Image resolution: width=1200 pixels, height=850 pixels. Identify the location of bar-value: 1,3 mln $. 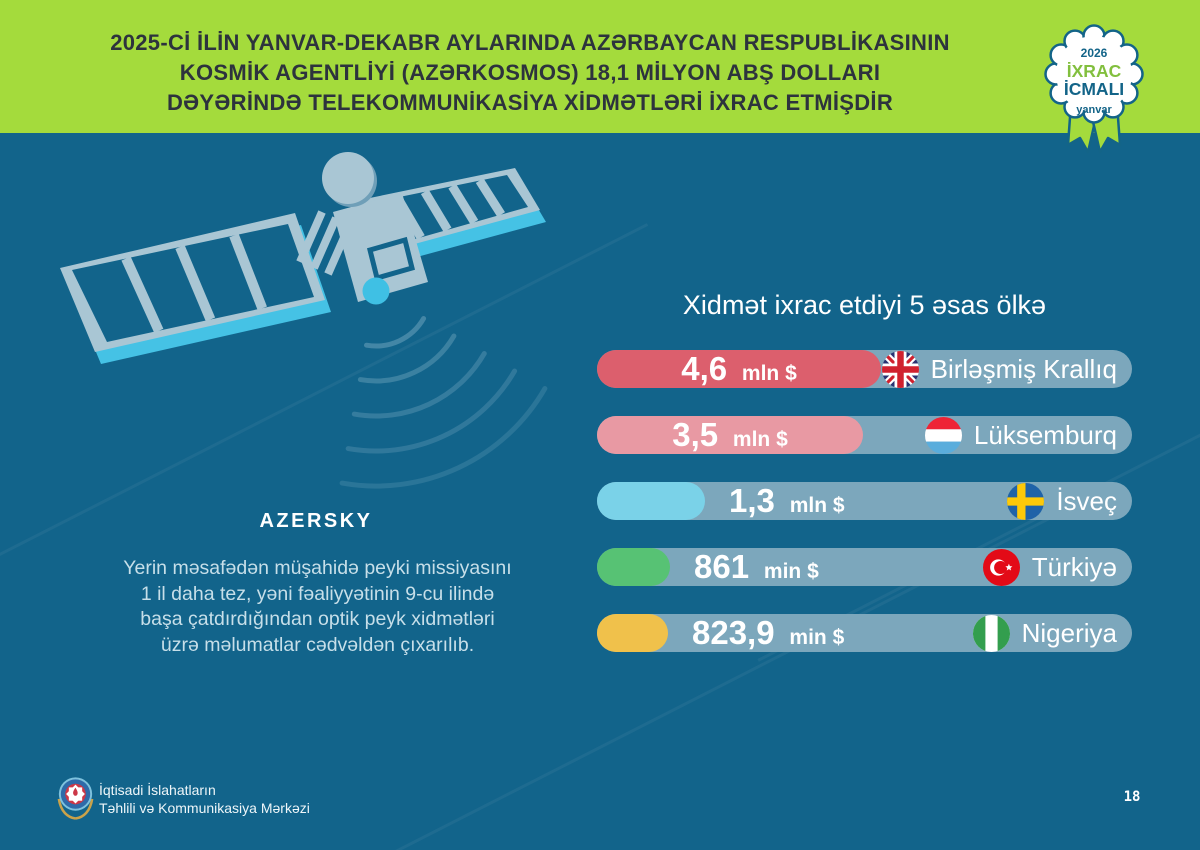
(787, 501).